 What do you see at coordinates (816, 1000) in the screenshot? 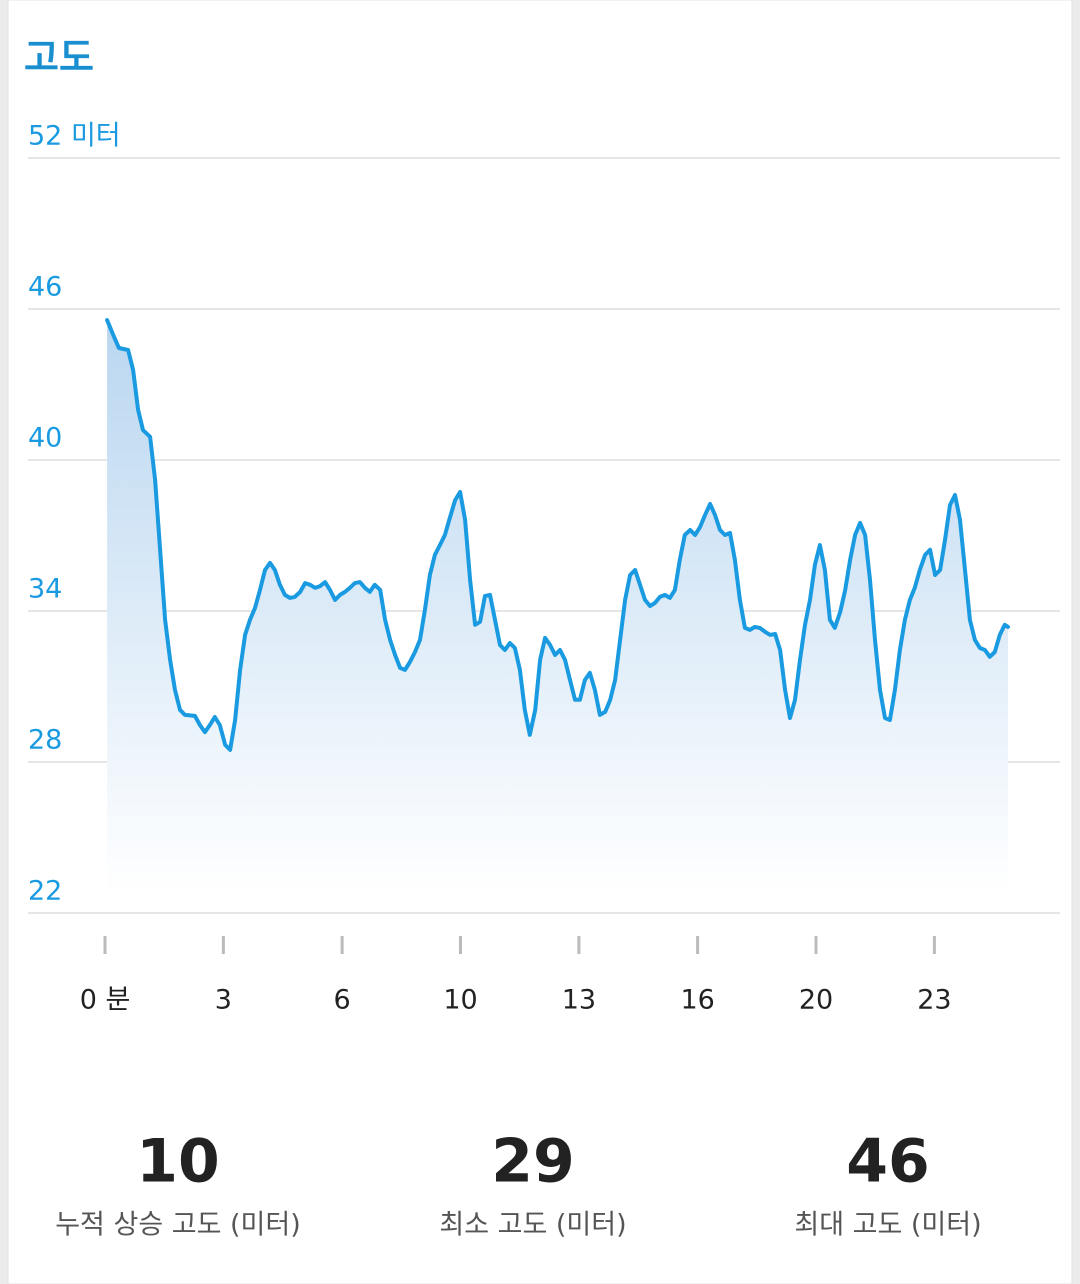
I see `x-tick-label: 20` at bounding box center [816, 1000].